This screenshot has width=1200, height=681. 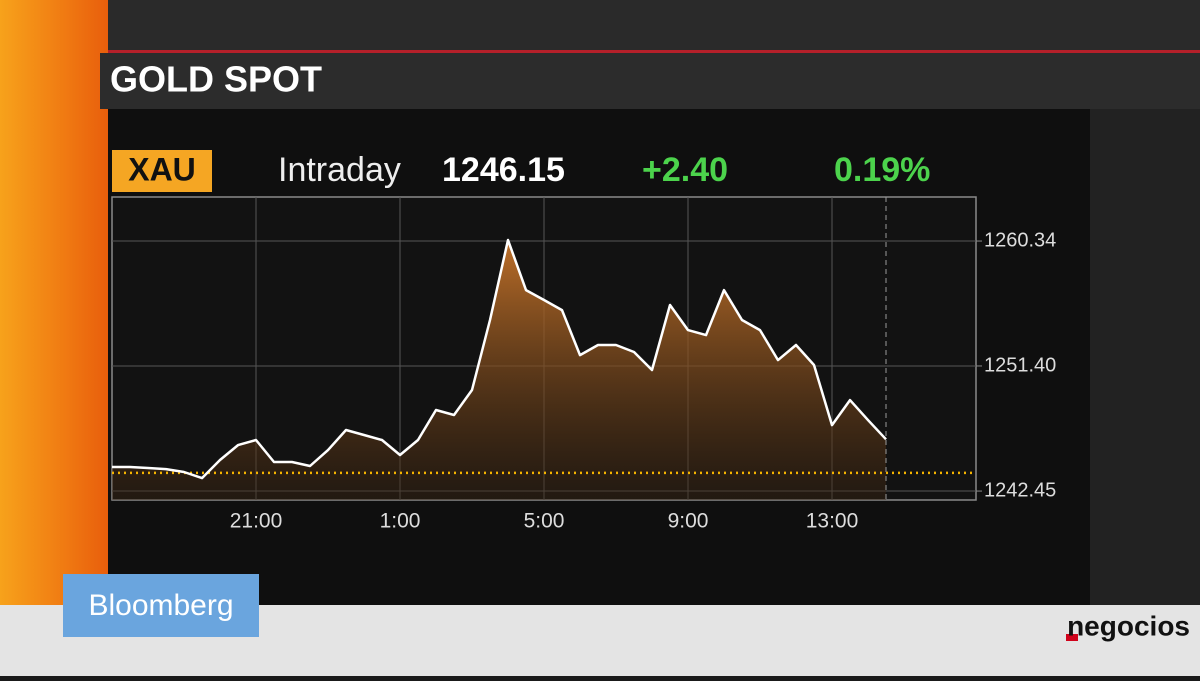 I want to click on change: +2.40, so click(x=685, y=170).